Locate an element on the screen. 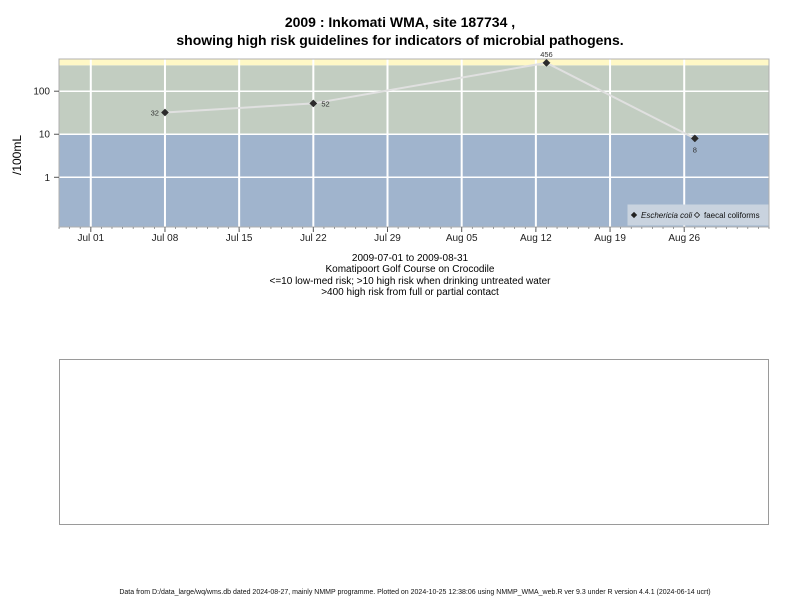 This screenshot has width=800, height=600. chart-title-line-1: 2009 : Inkomati WMA, site 187734 , is located at coordinates (400, 22).